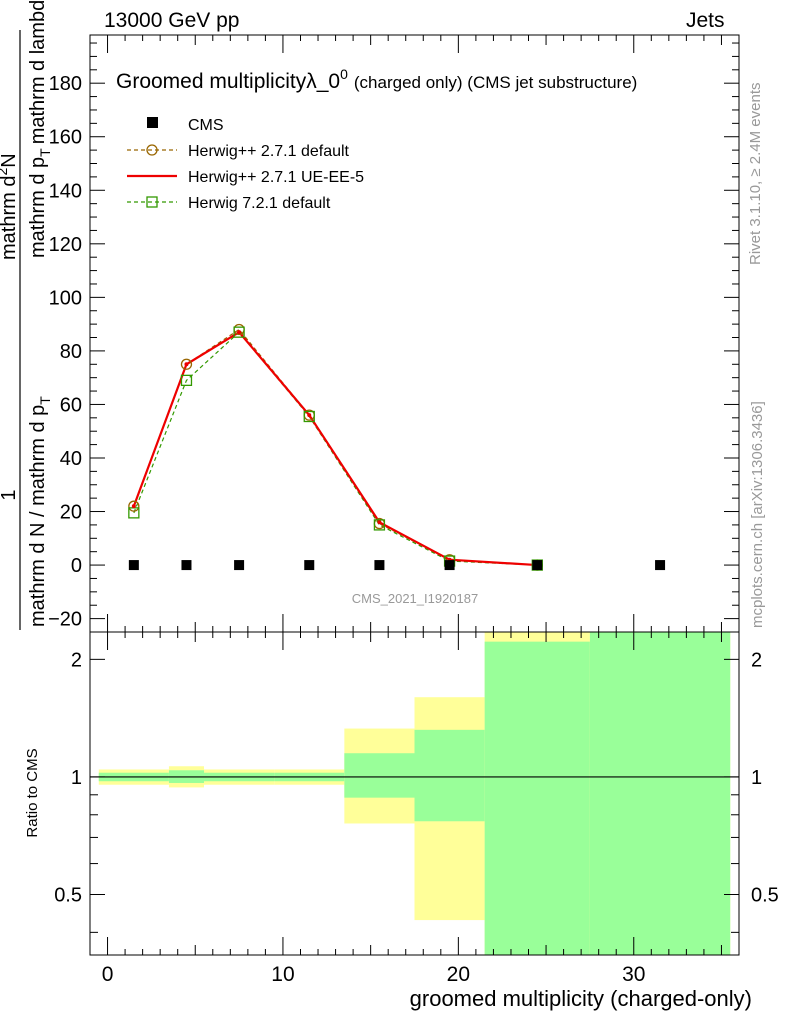  Describe the element at coordinates (705, 20) in the screenshot. I see `category-label: Jets` at that location.